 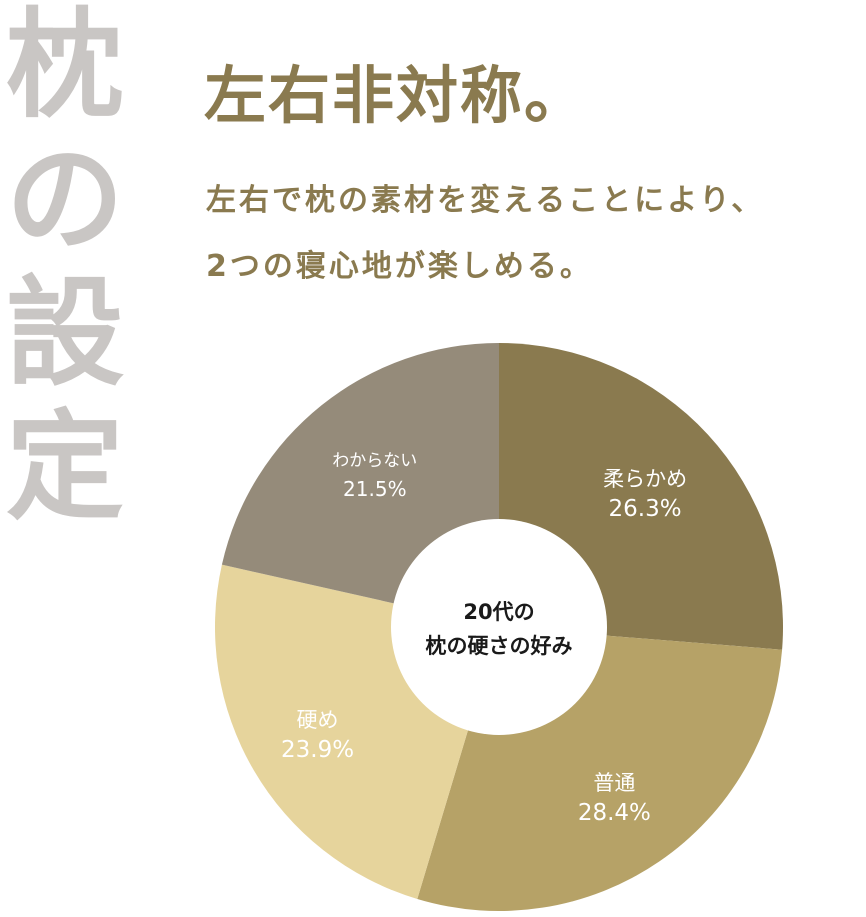 I want to click on headline: 左右非対称。, so click(x=396, y=95).